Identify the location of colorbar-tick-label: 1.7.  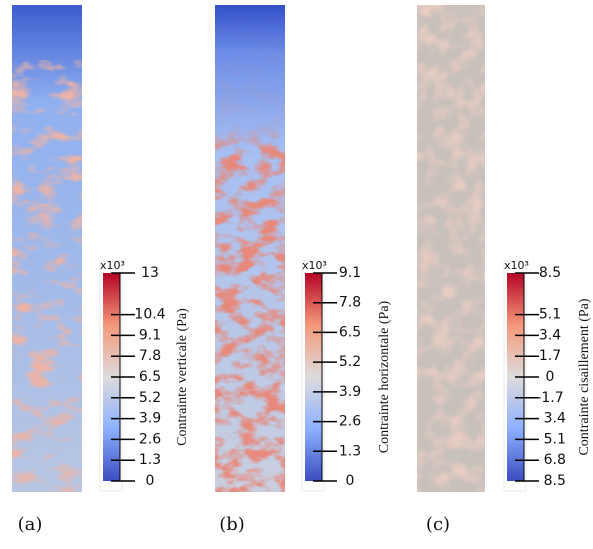
(550, 356).